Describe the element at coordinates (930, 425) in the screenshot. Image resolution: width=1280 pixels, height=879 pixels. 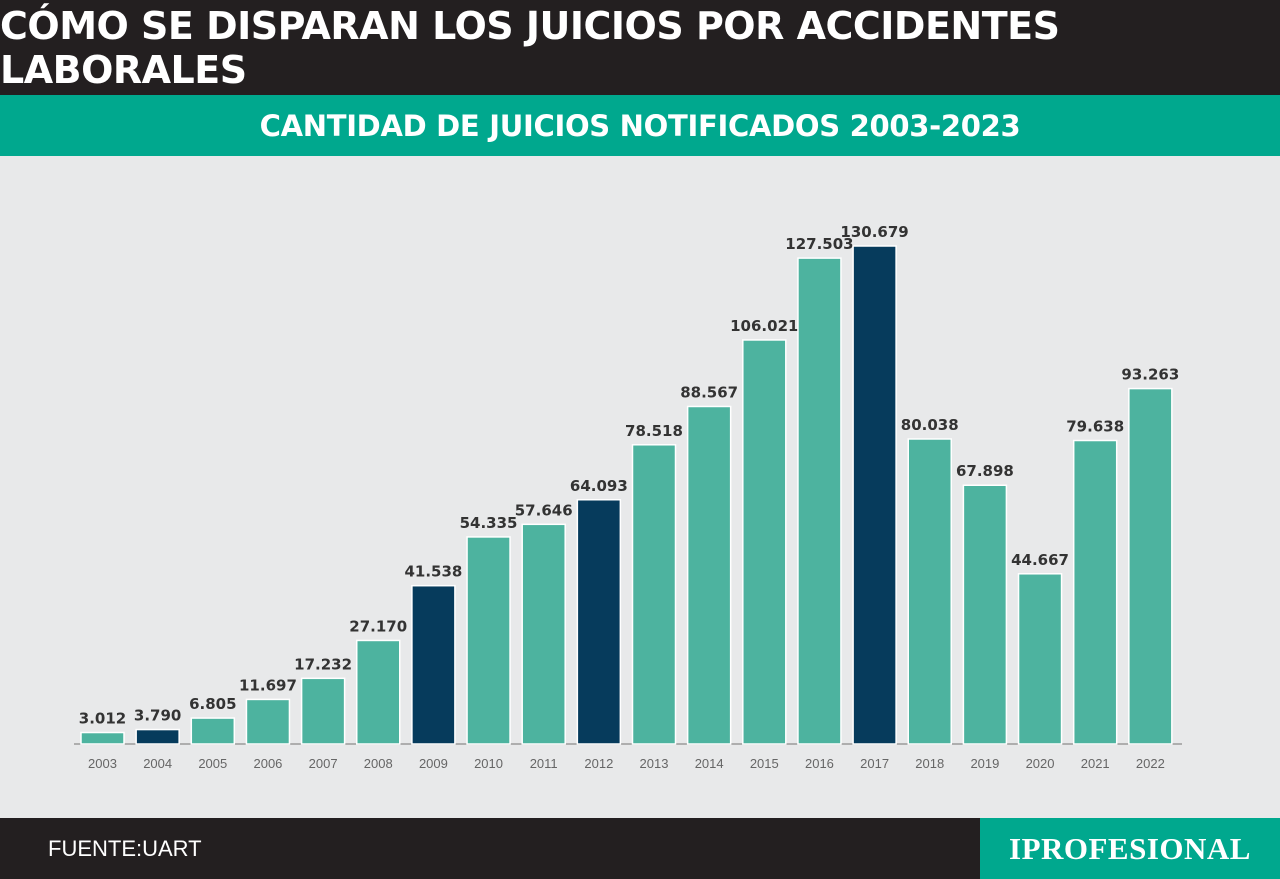
I see `value-label-2018: 80.038` at that location.